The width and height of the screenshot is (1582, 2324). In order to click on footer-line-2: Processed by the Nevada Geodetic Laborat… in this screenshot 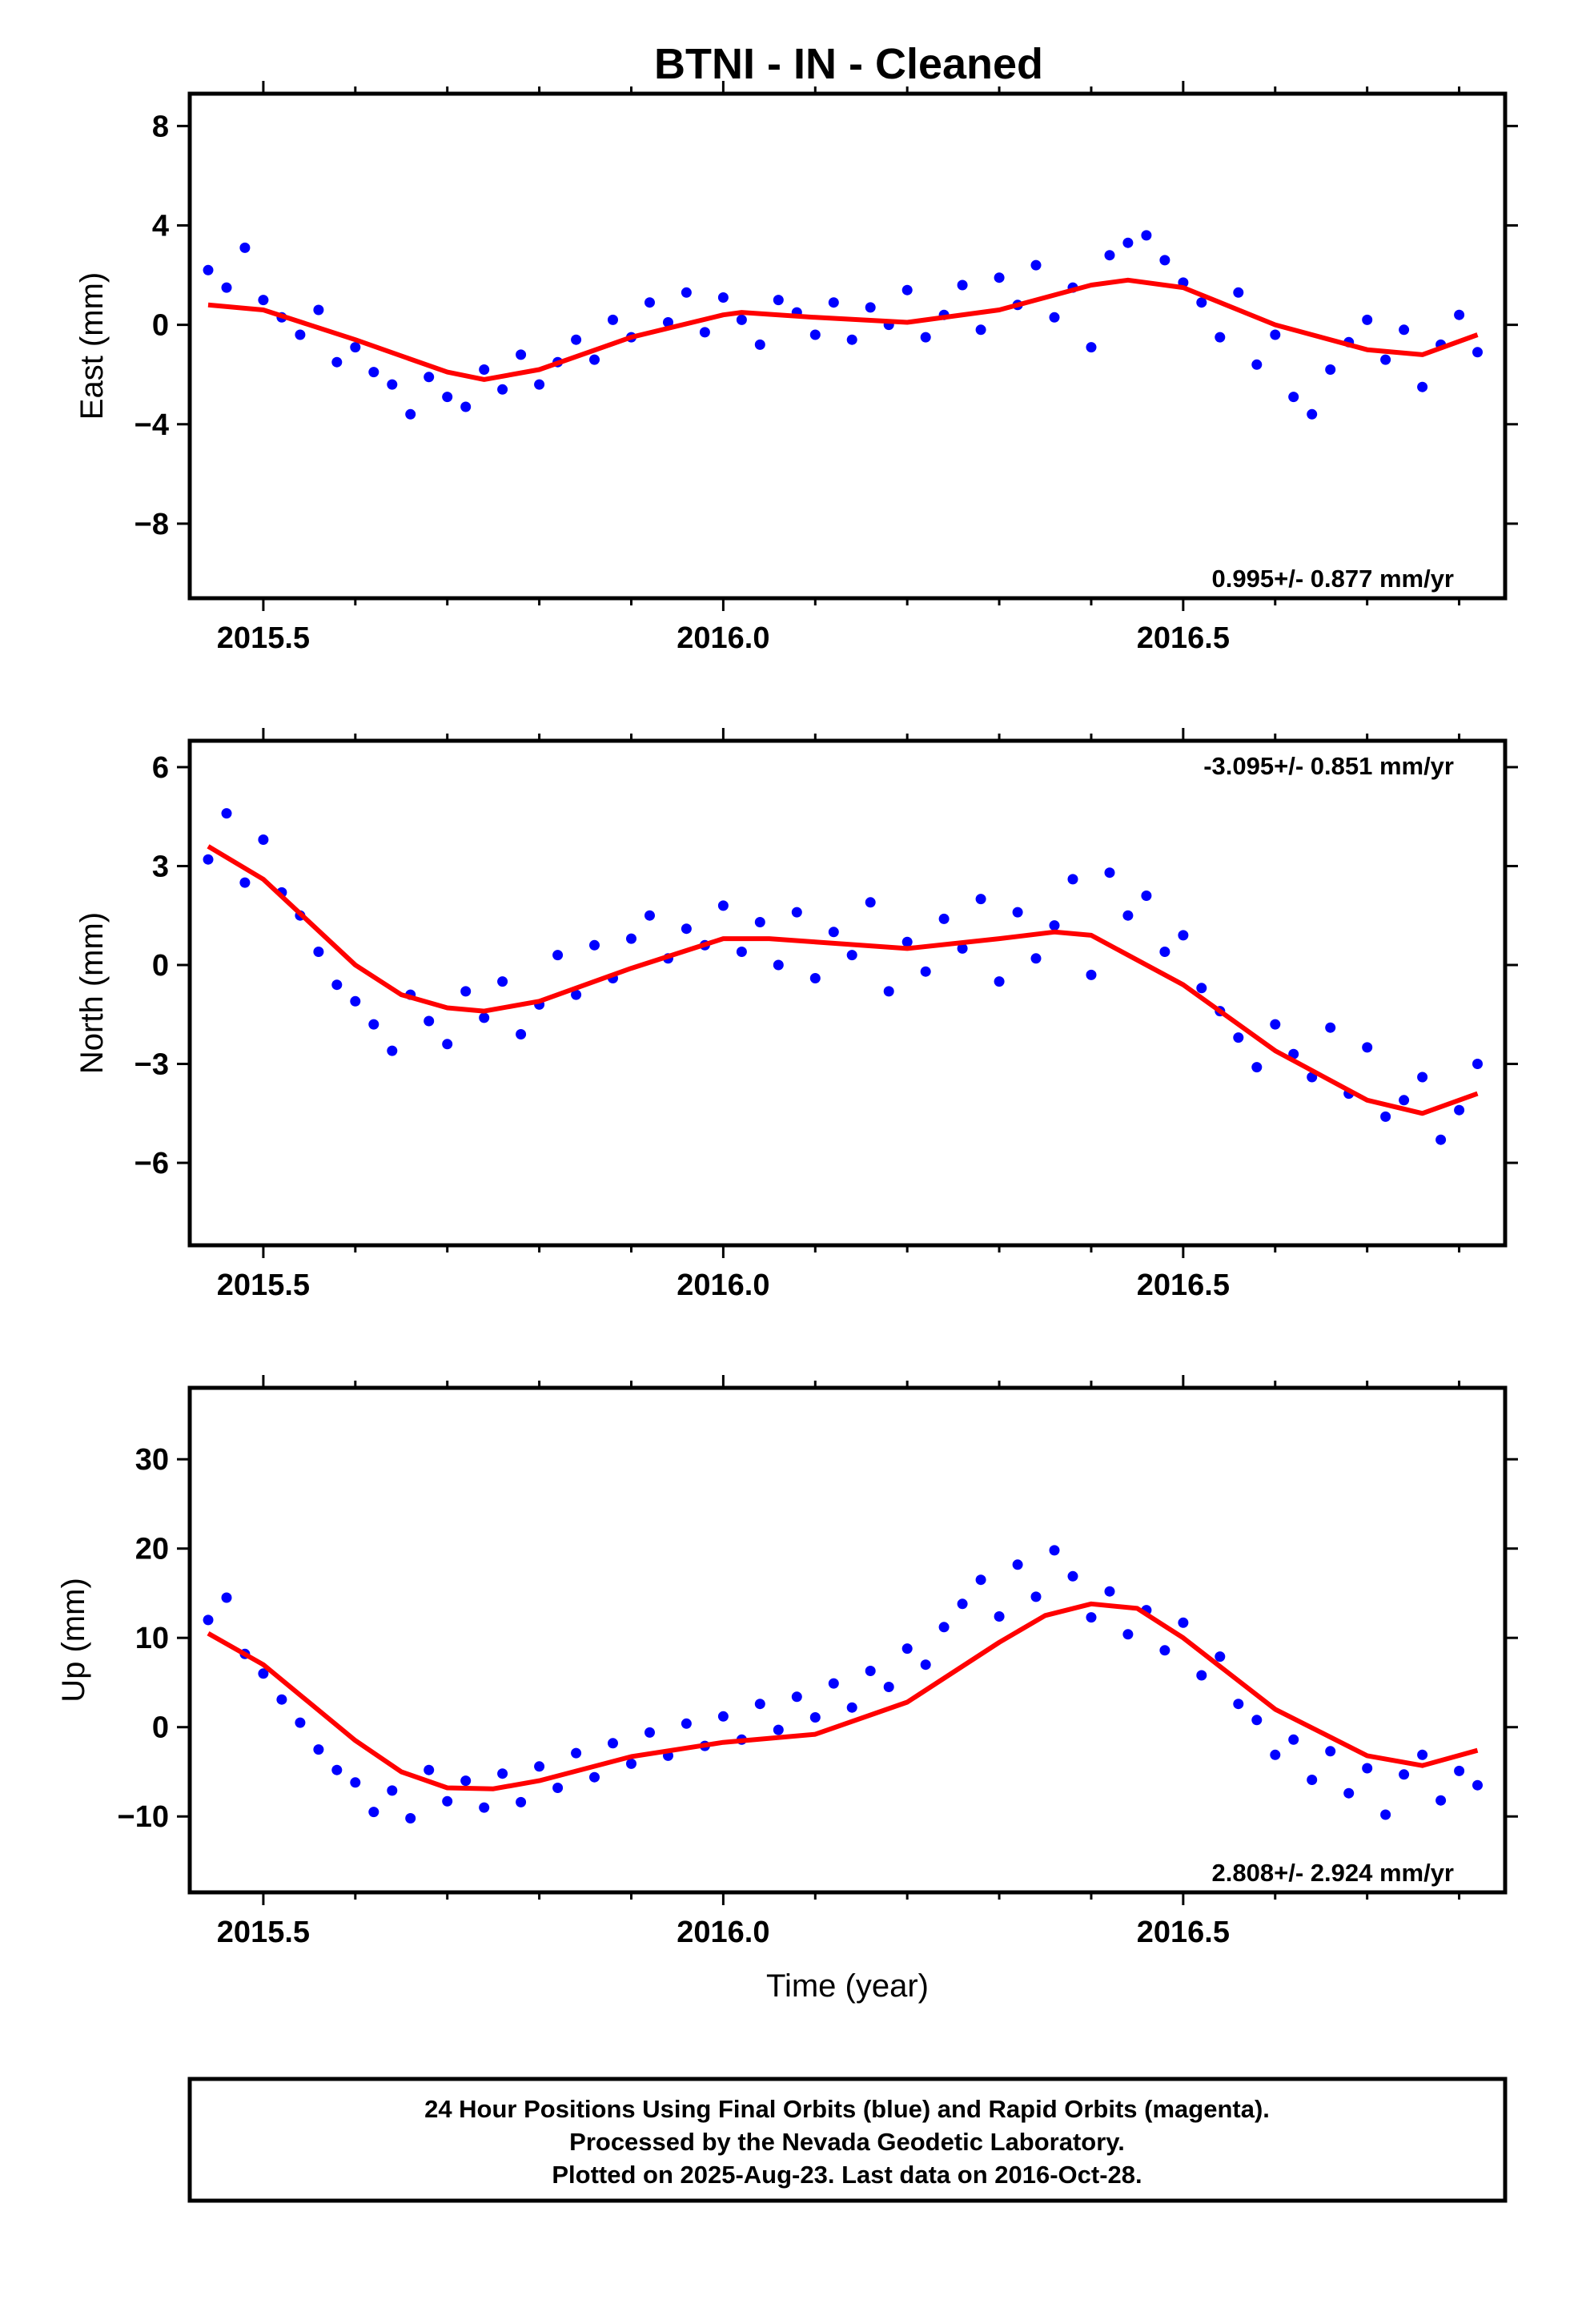, I will do `click(847, 2142)`.